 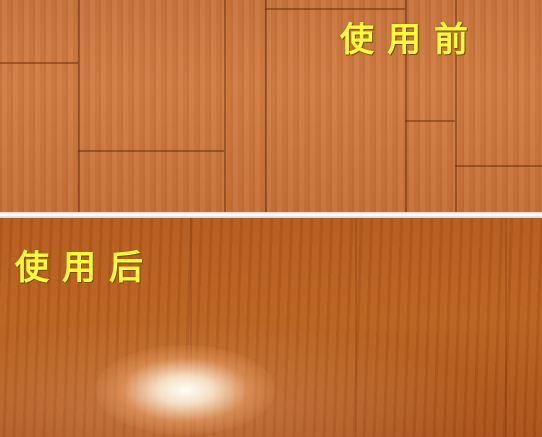 I want to click on before-caption: 使用前, so click(x=410, y=40).